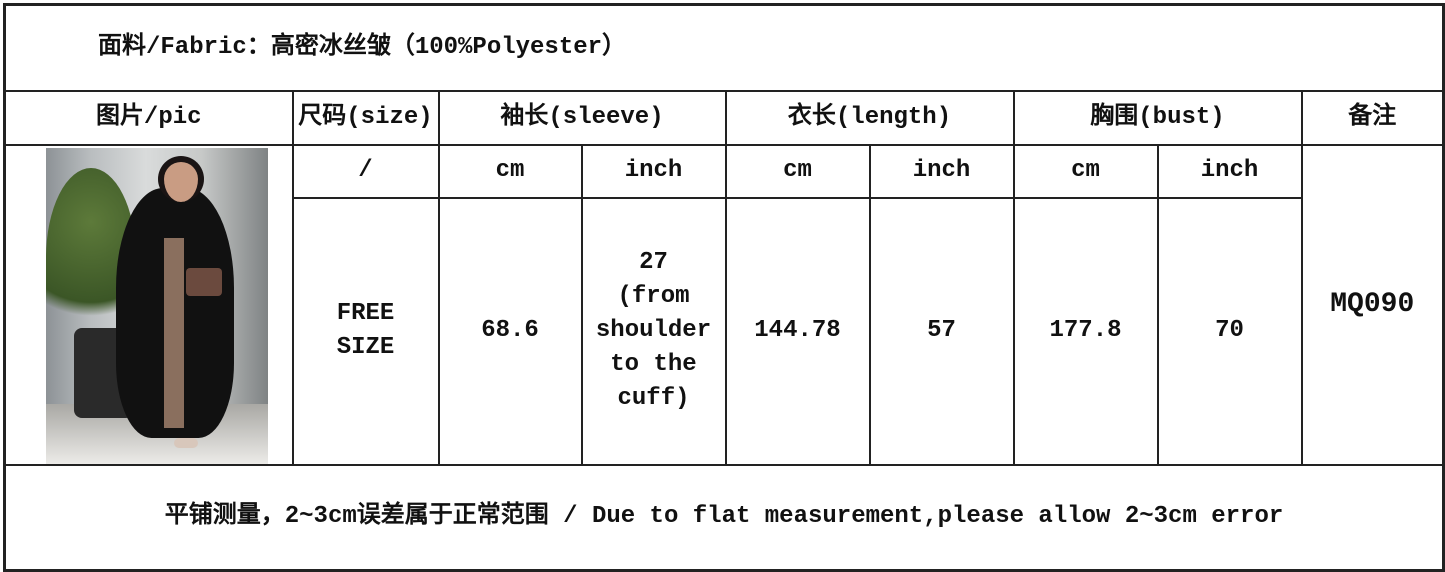 The width and height of the screenshot is (1445, 572). I want to click on length-cm-value: 144.78, so click(797, 331).